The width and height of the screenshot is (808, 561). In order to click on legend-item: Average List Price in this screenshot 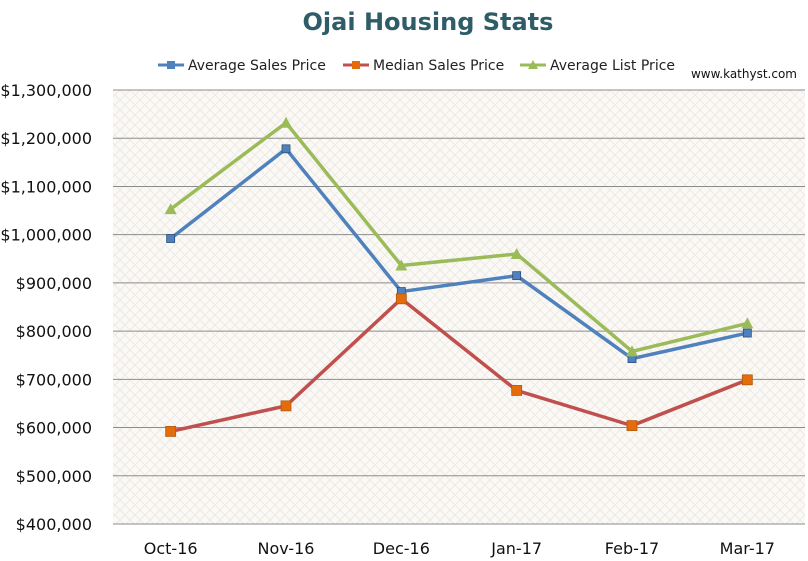, I will do `click(597, 66)`.